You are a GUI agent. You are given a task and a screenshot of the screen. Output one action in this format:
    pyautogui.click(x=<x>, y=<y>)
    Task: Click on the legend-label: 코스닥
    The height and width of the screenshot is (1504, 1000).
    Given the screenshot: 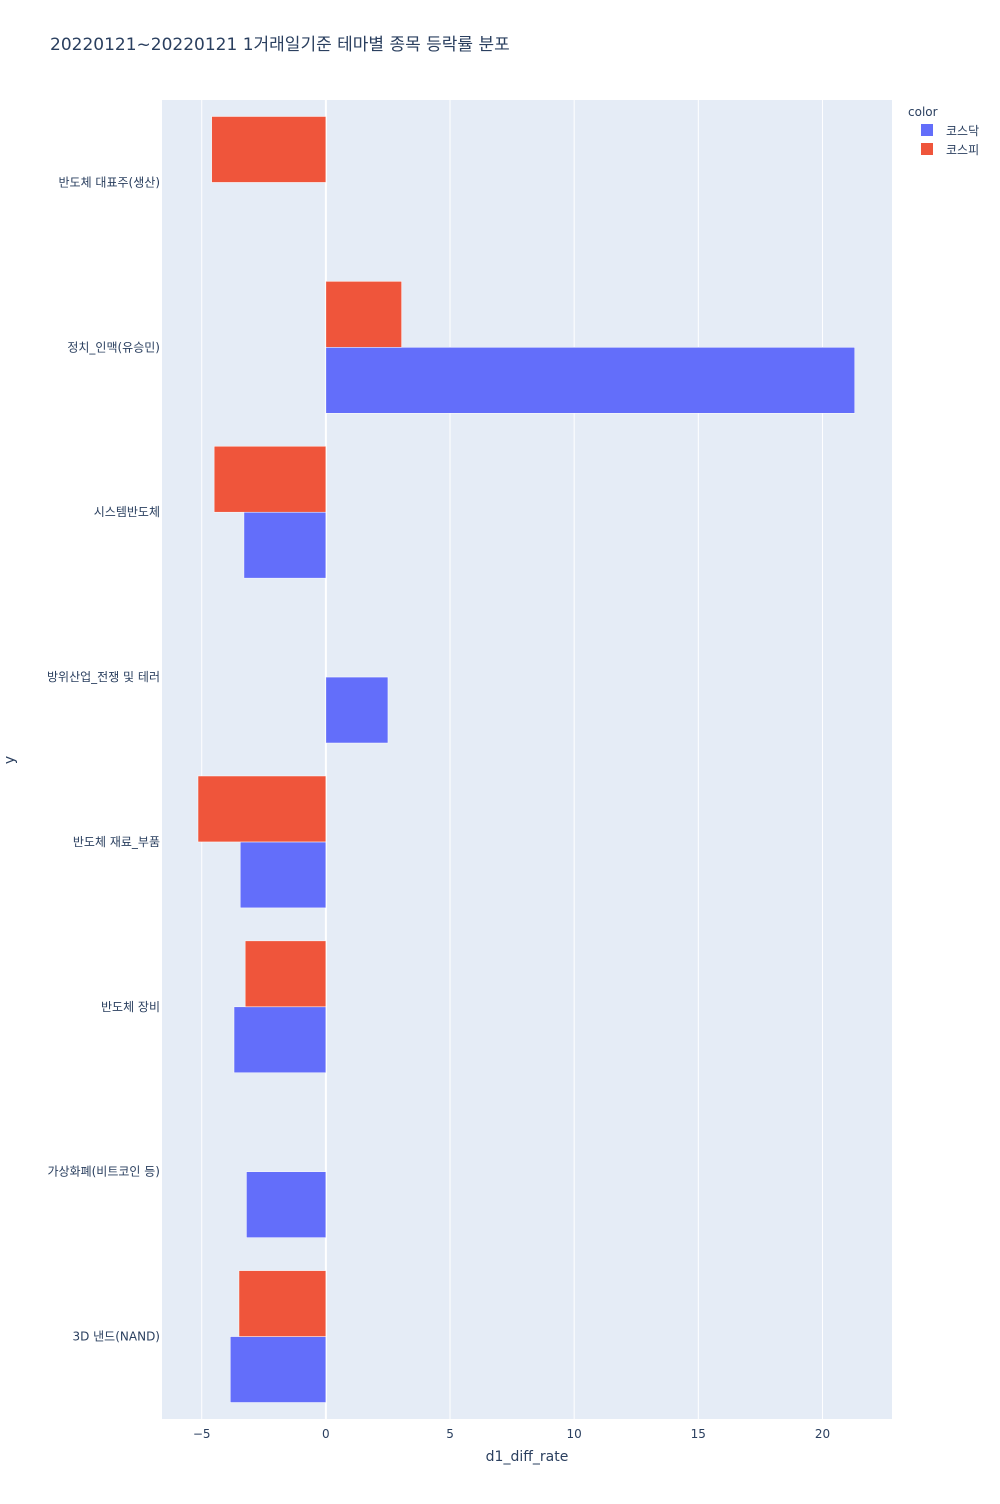 What is the action you would take?
    pyautogui.click(x=962, y=131)
    